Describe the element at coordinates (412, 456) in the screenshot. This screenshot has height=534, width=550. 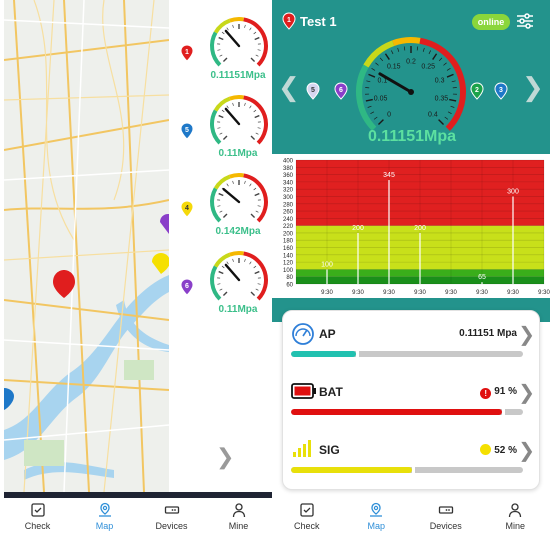
I see `sig-row: SIG 52 % ❯` at that location.